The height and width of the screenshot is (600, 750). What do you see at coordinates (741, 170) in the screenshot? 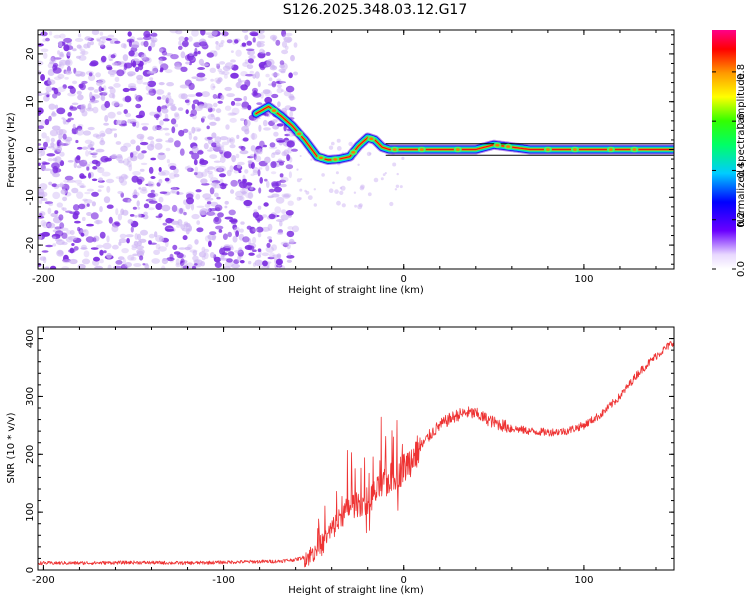
I see `colorbar-tick-label: 0.4` at bounding box center [741, 170].